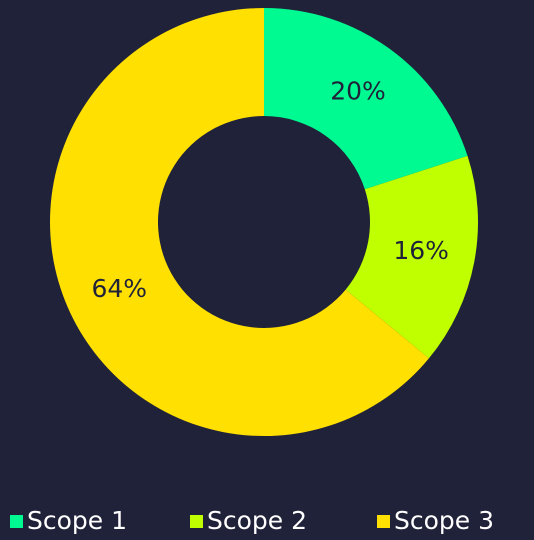 The image size is (534, 540). What do you see at coordinates (77, 520) in the screenshot?
I see `legend-label: Scope 1` at bounding box center [77, 520].